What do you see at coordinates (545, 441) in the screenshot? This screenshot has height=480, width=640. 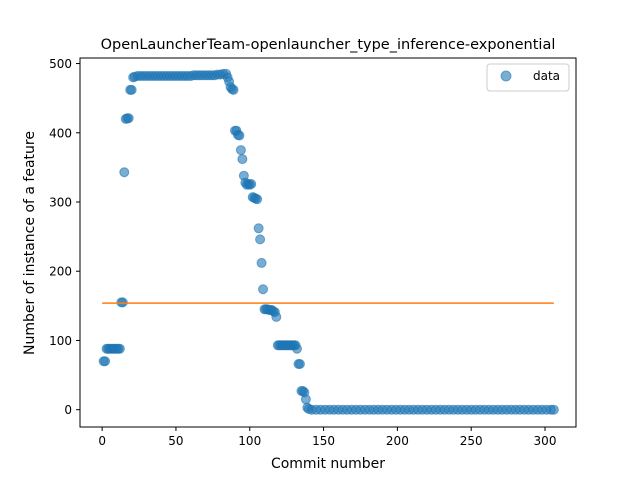 I see `x-tick-label: 300` at bounding box center [545, 441].